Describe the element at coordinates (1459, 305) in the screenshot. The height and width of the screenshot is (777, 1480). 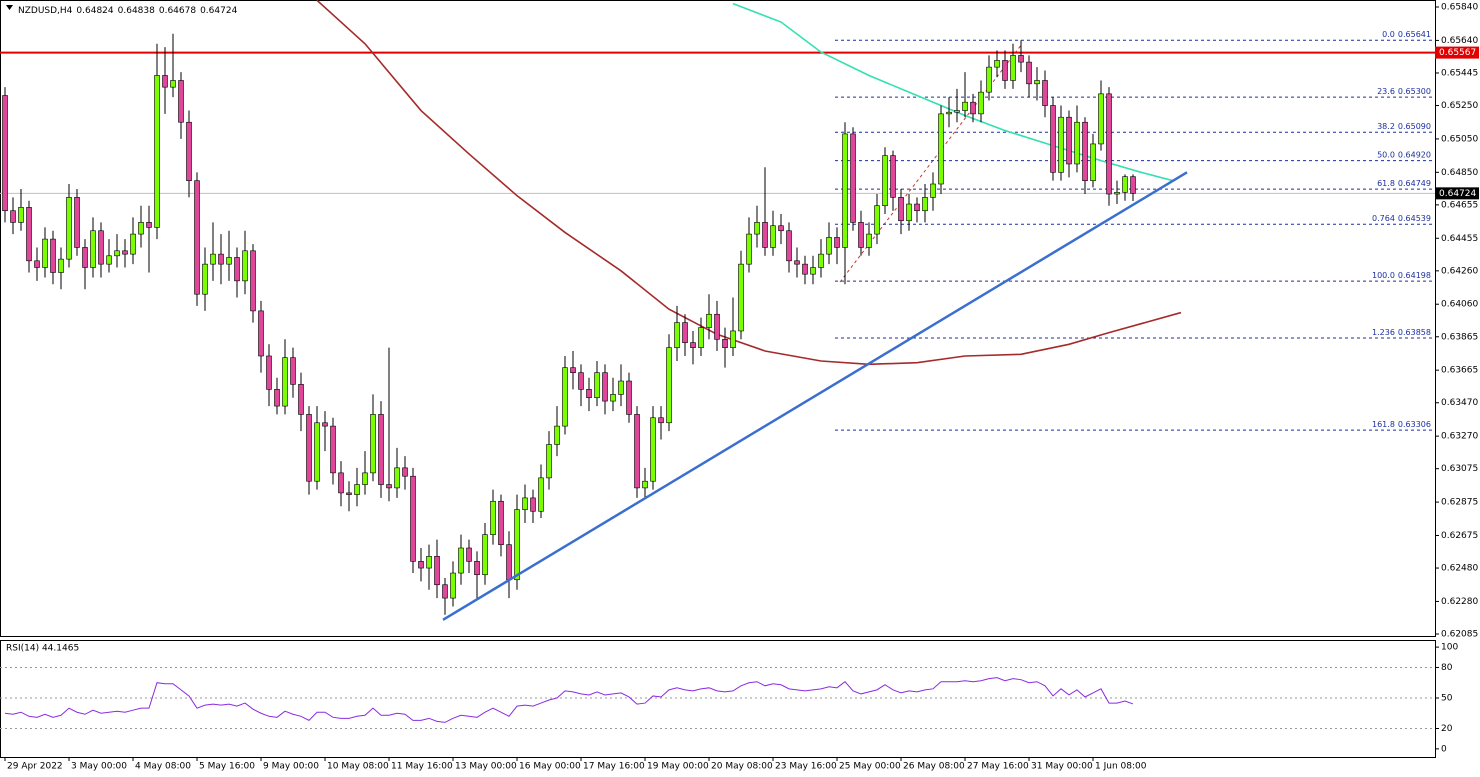
I see `y-tick-label: 0.64060` at that location.